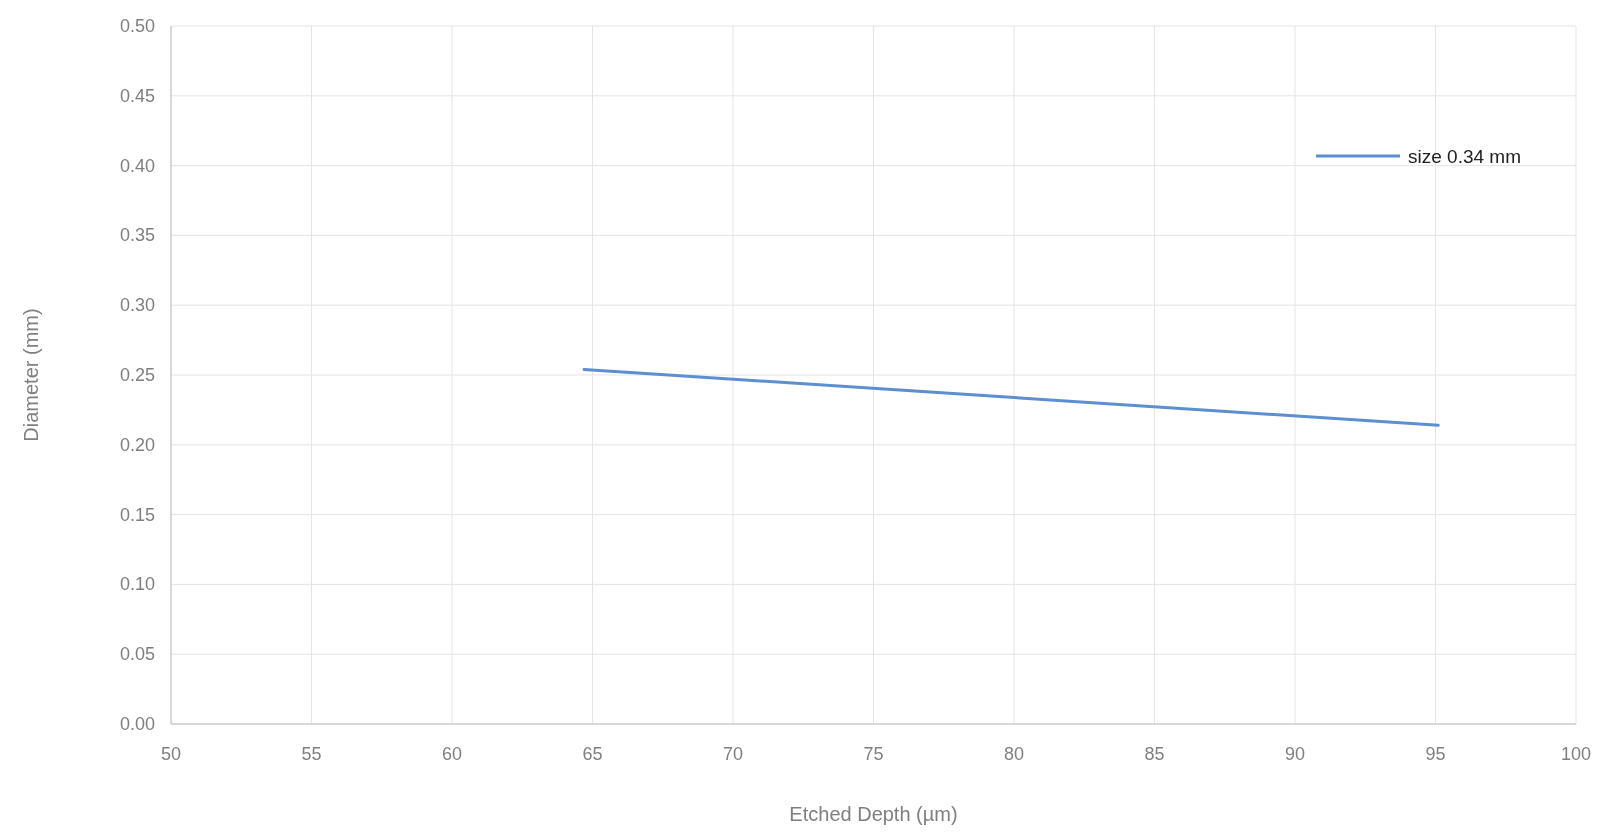 The image size is (1600, 837). What do you see at coordinates (137, 165) in the screenshot?
I see `y-tick-label: 0.40` at bounding box center [137, 165].